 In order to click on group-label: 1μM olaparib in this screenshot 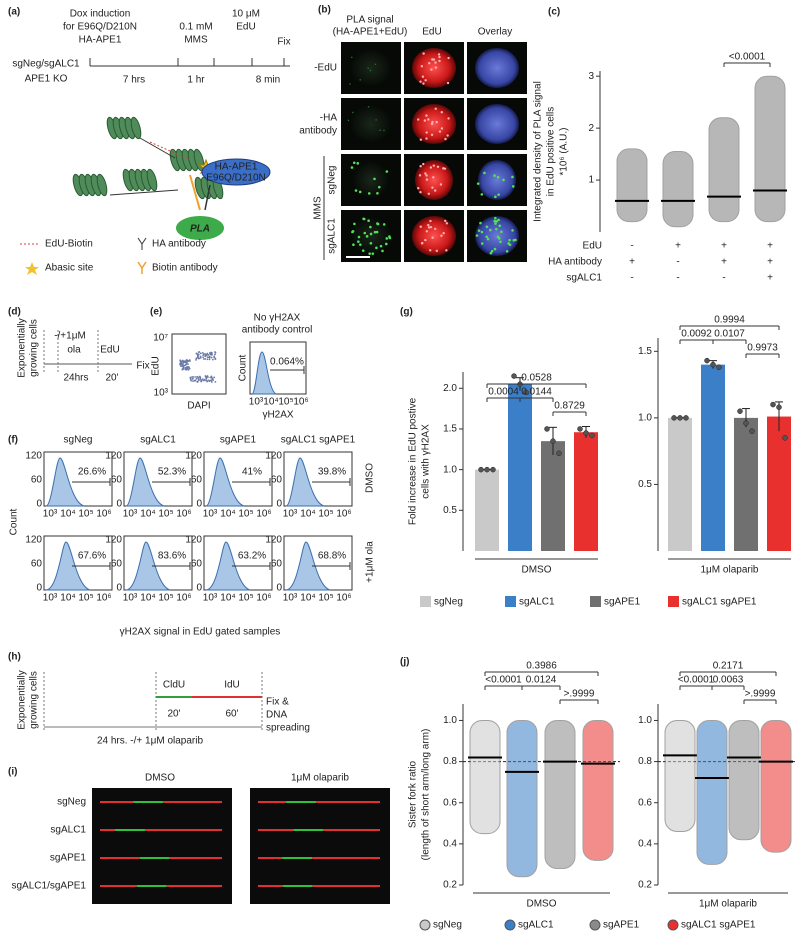, I will do `click(728, 904)`.